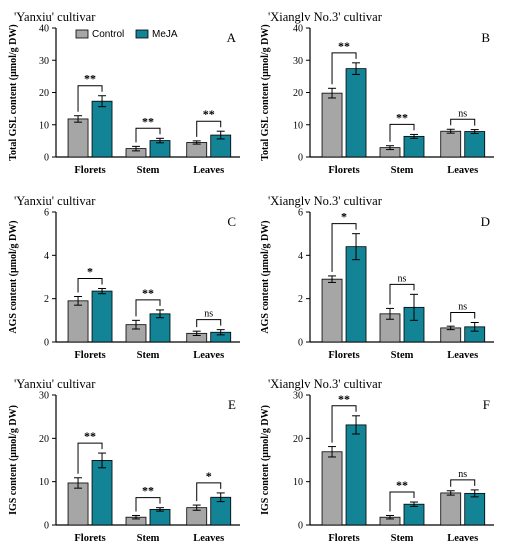 This screenshot has width=512, height=550. I want to click on panel-letter: C, so click(231, 221).